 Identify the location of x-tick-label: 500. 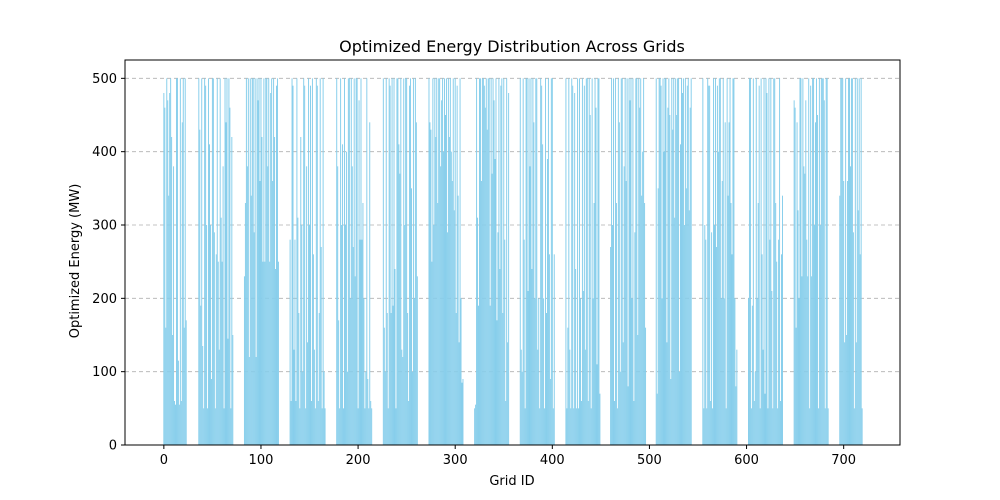
(649, 460).